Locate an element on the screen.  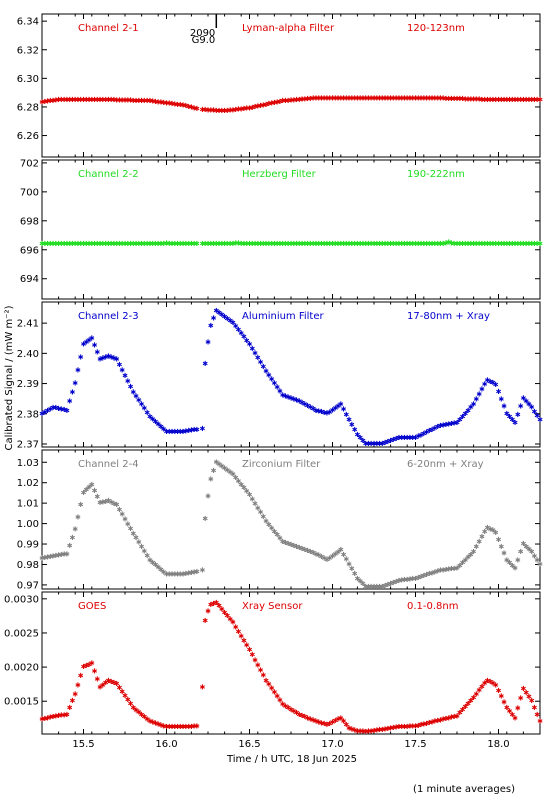
x-tick-label: 16.0 is located at coordinates (166, 744).